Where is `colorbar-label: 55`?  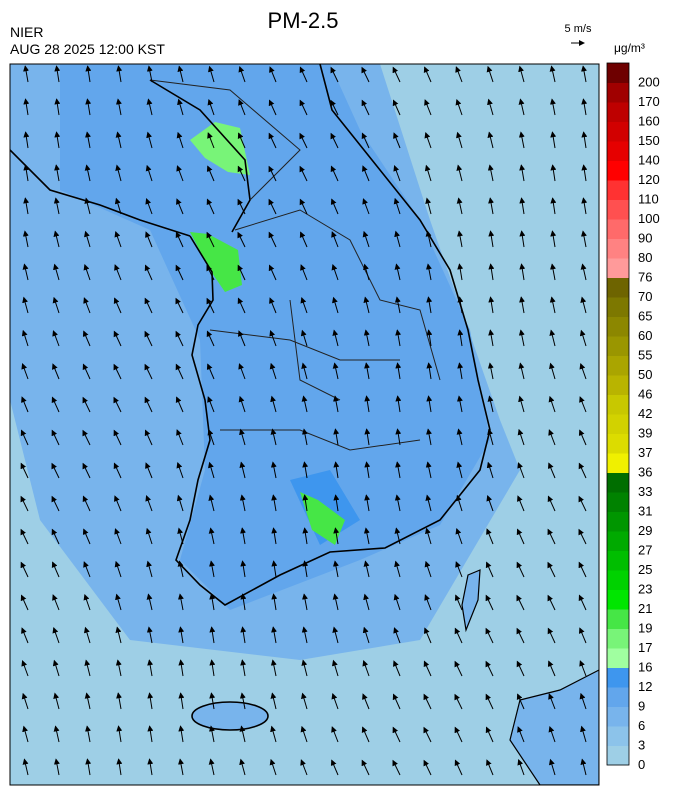 colorbar-label: 55 is located at coordinates (645, 355).